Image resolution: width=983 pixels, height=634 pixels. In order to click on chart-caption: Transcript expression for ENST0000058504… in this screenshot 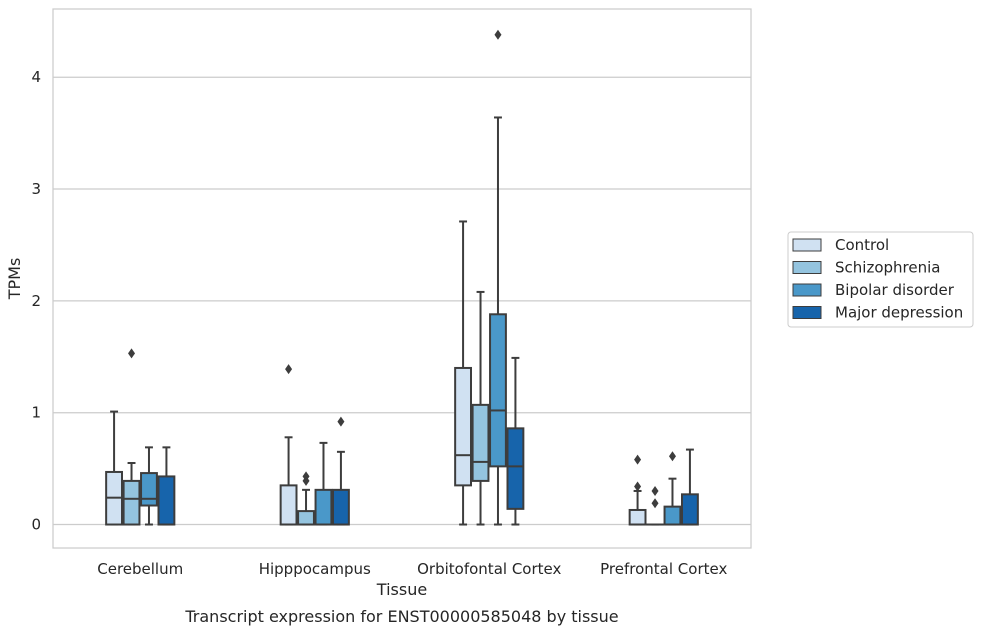, I will do `click(401, 616)`.